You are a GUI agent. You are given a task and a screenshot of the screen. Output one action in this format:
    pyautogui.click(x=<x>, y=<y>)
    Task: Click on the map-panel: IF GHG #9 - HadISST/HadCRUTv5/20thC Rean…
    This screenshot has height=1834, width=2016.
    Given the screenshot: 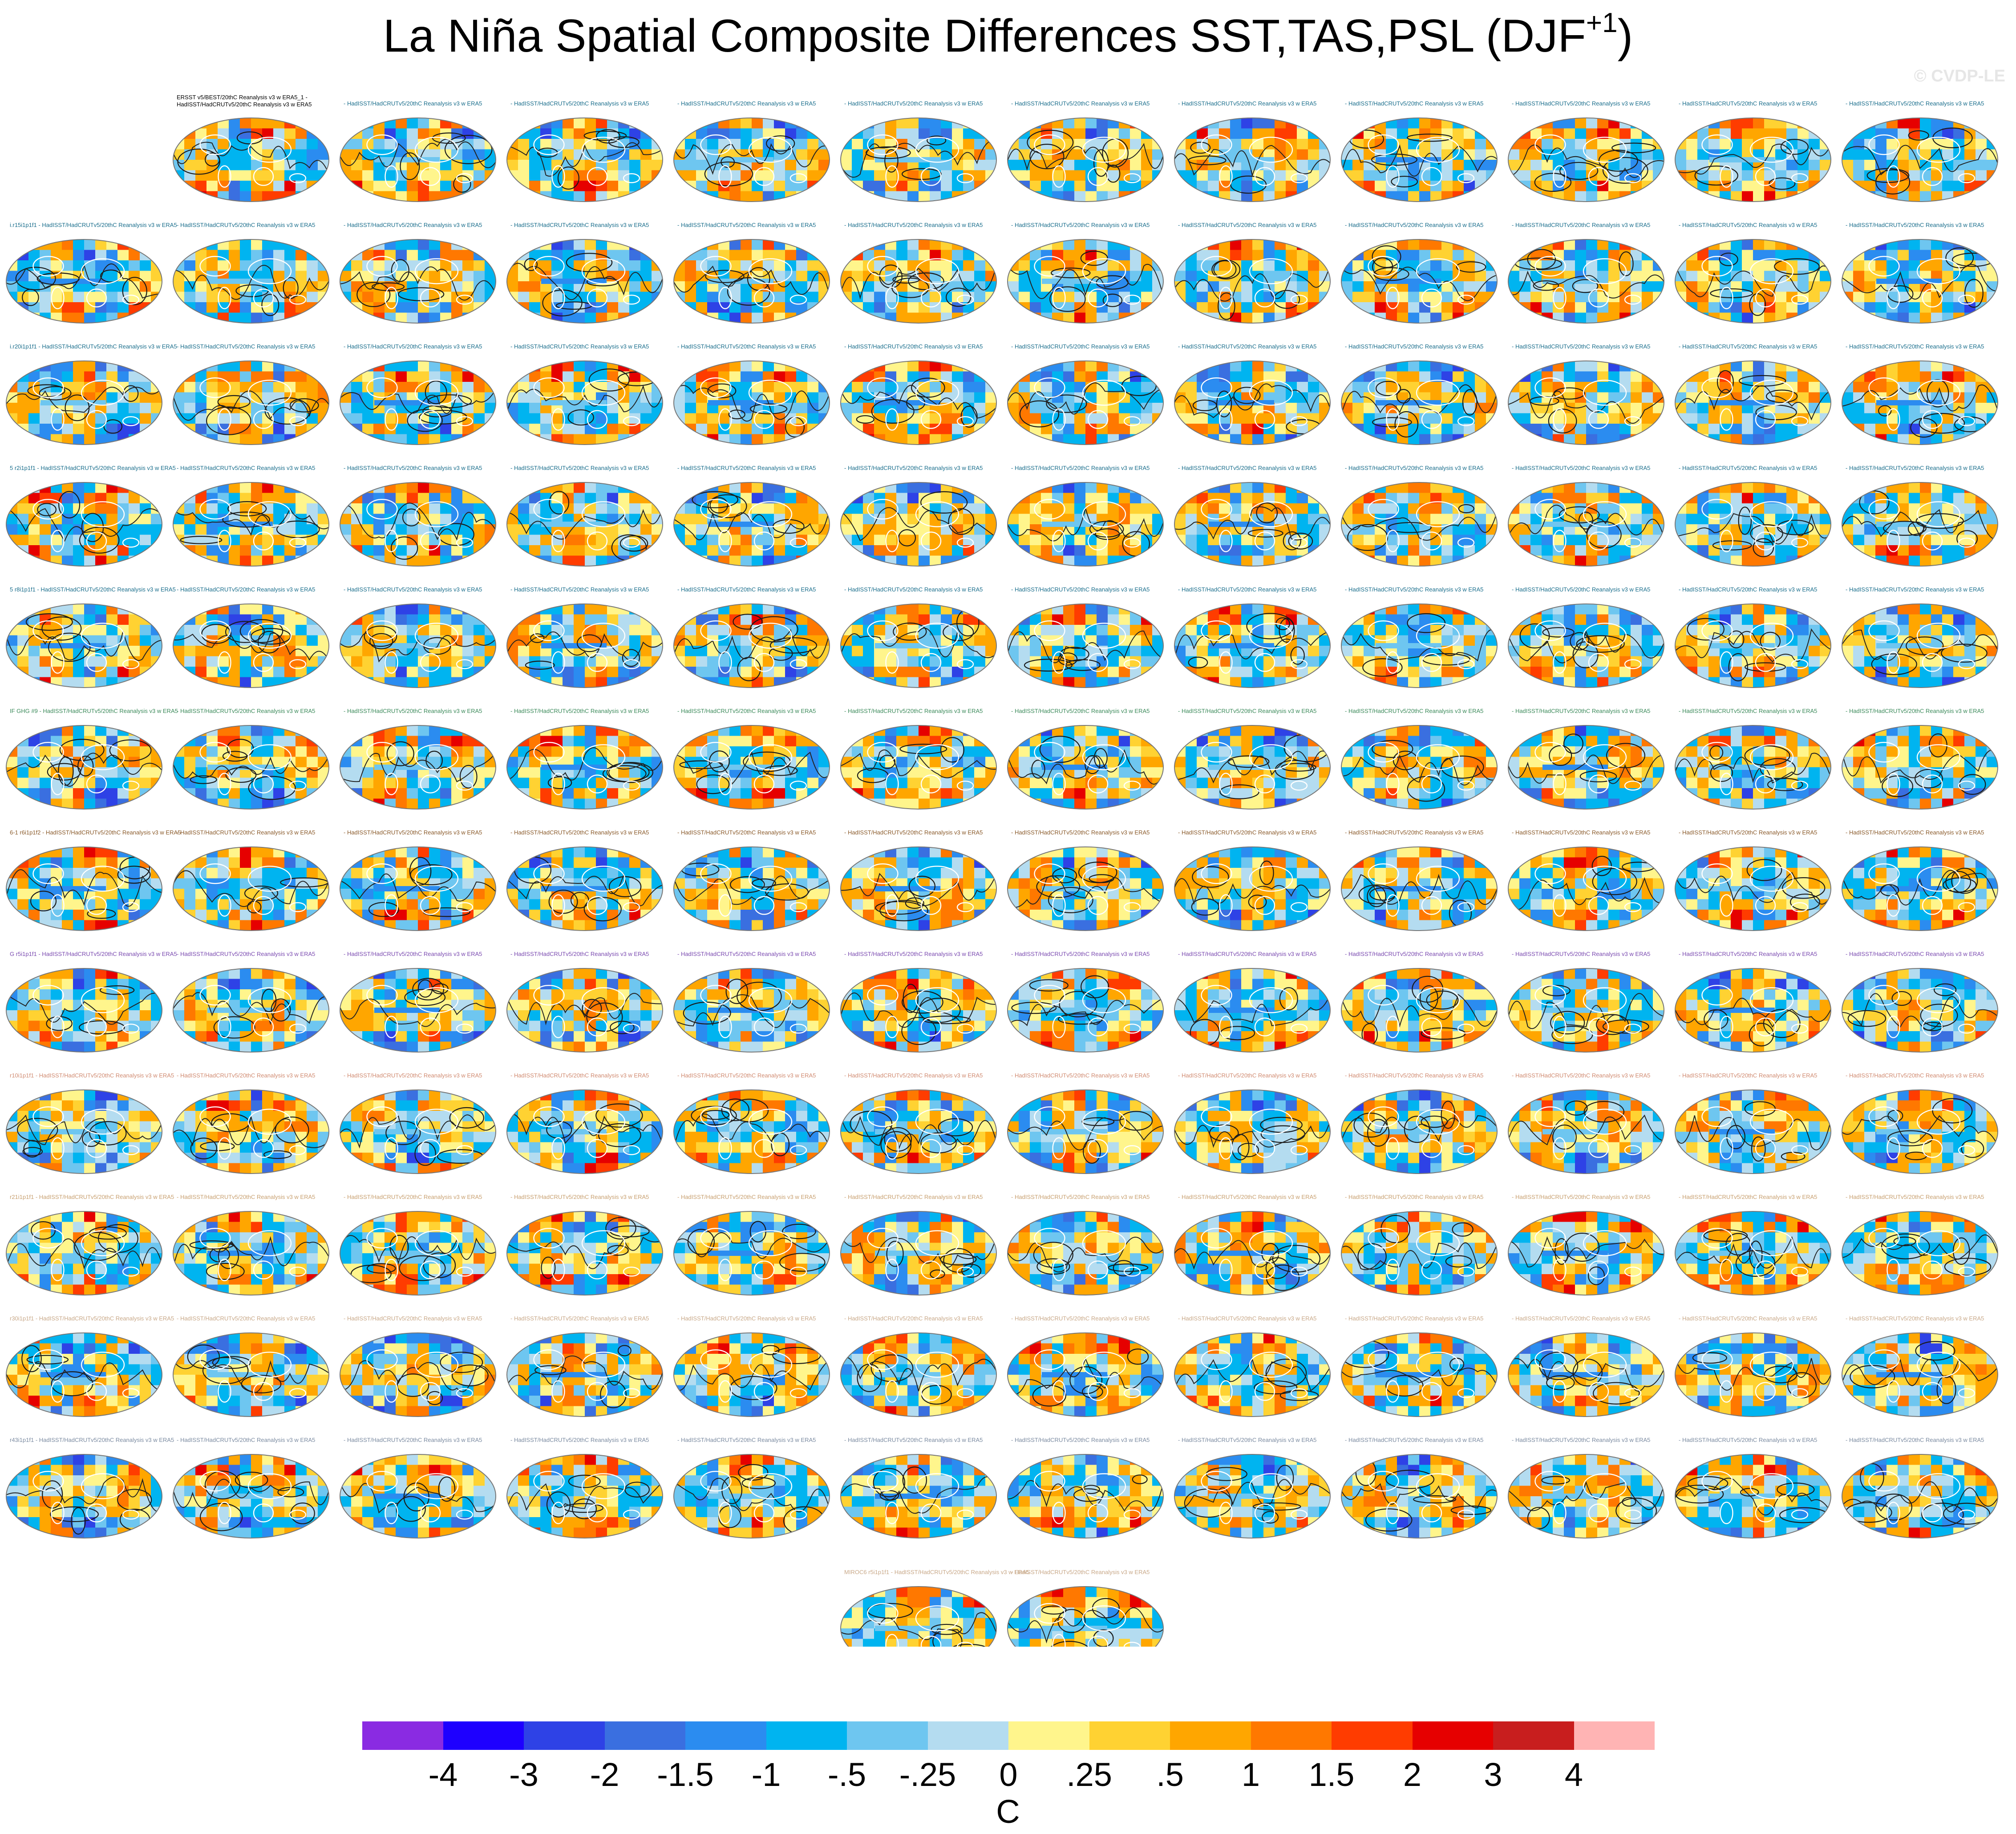 What is the action you would take?
    pyautogui.click(x=92, y=759)
    